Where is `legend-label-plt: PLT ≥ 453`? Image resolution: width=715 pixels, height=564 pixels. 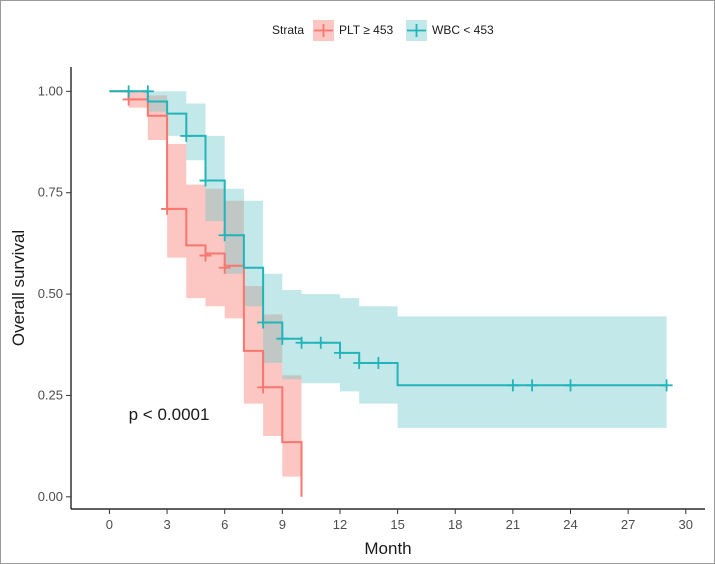 legend-label-plt: PLT ≥ 453 is located at coordinates (366, 30).